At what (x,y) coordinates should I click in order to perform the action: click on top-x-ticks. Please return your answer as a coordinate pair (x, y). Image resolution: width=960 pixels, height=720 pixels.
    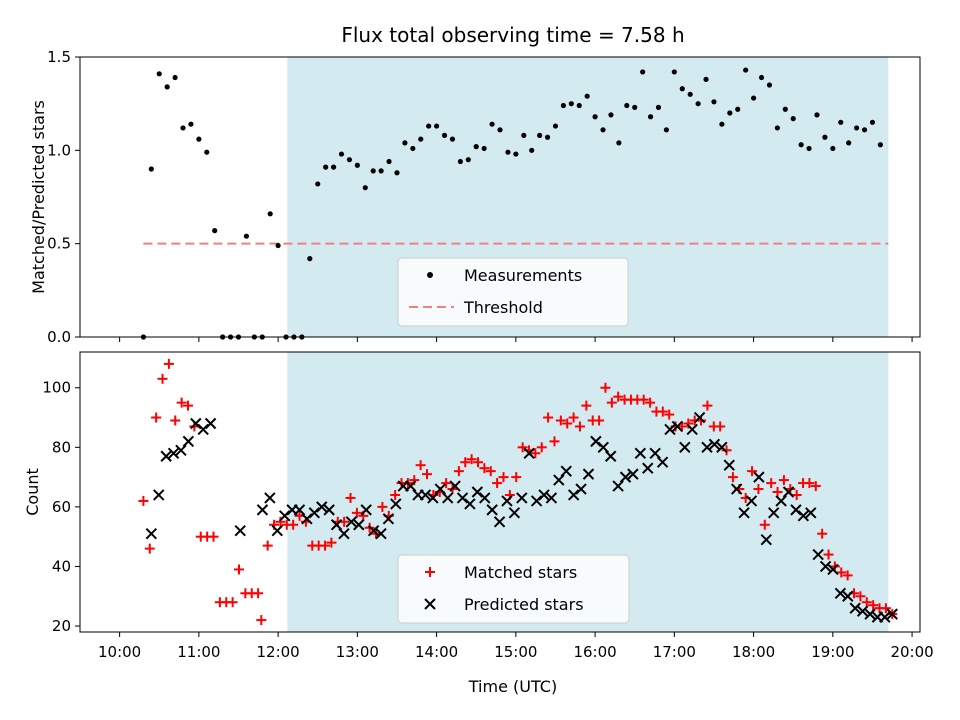
    Looking at the image, I should click on (516, 339).